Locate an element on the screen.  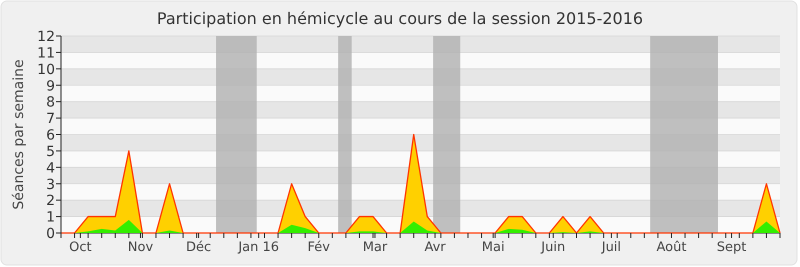
y-tick-label: 7 is located at coordinates (50, 119).